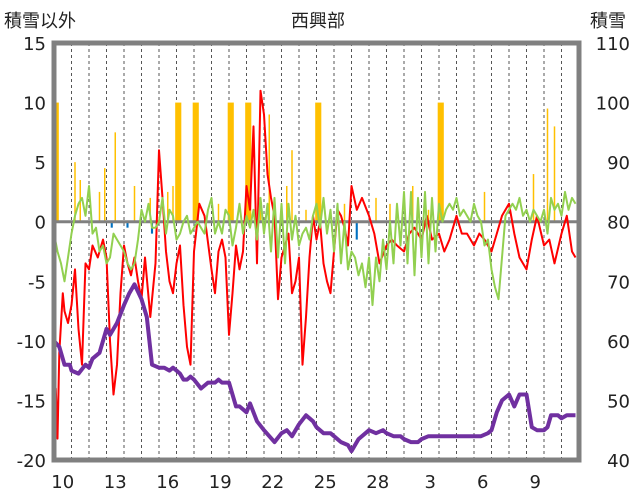 The image size is (636, 501). What do you see at coordinates (40, 163) in the screenshot?
I see `left-tick-label: 5` at bounding box center [40, 163].